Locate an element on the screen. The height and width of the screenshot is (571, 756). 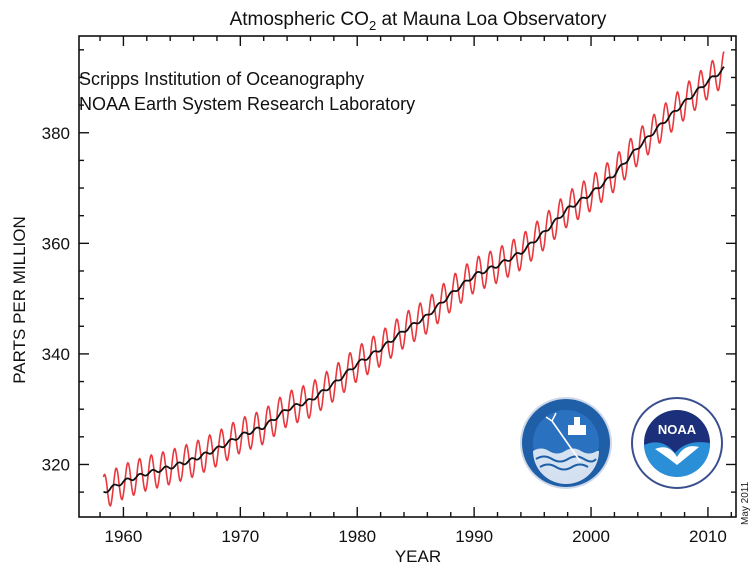
date-stamp: May 2011 is located at coordinates (745, 503).